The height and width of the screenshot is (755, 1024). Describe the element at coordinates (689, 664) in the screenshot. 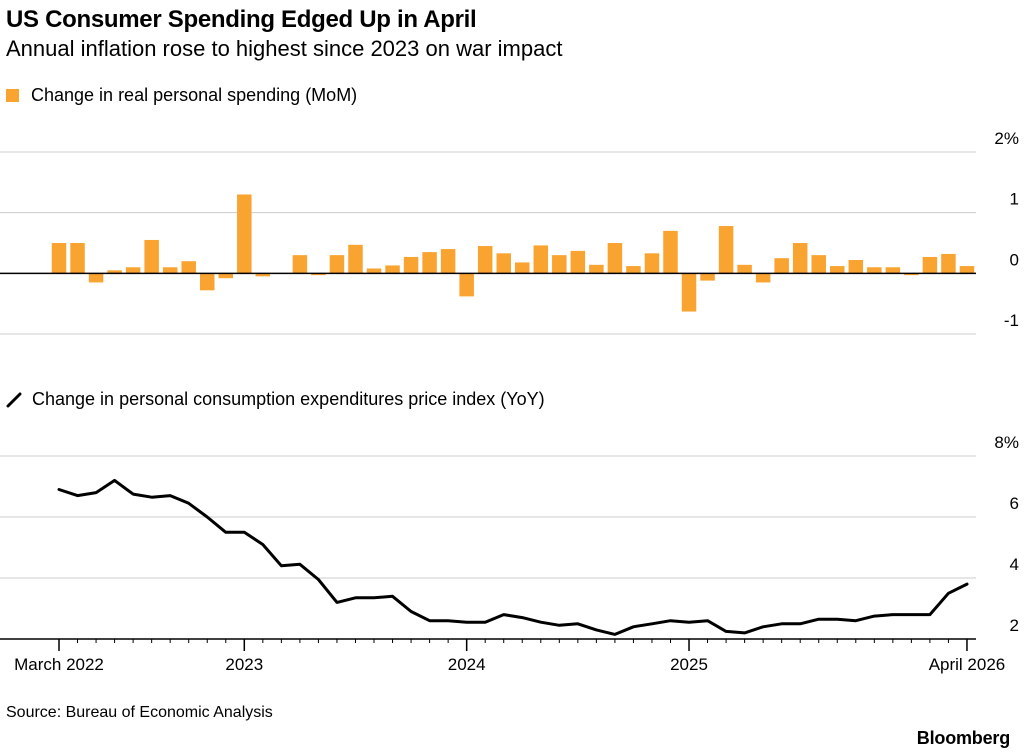

I see `x-tick-label: 2025` at that location.